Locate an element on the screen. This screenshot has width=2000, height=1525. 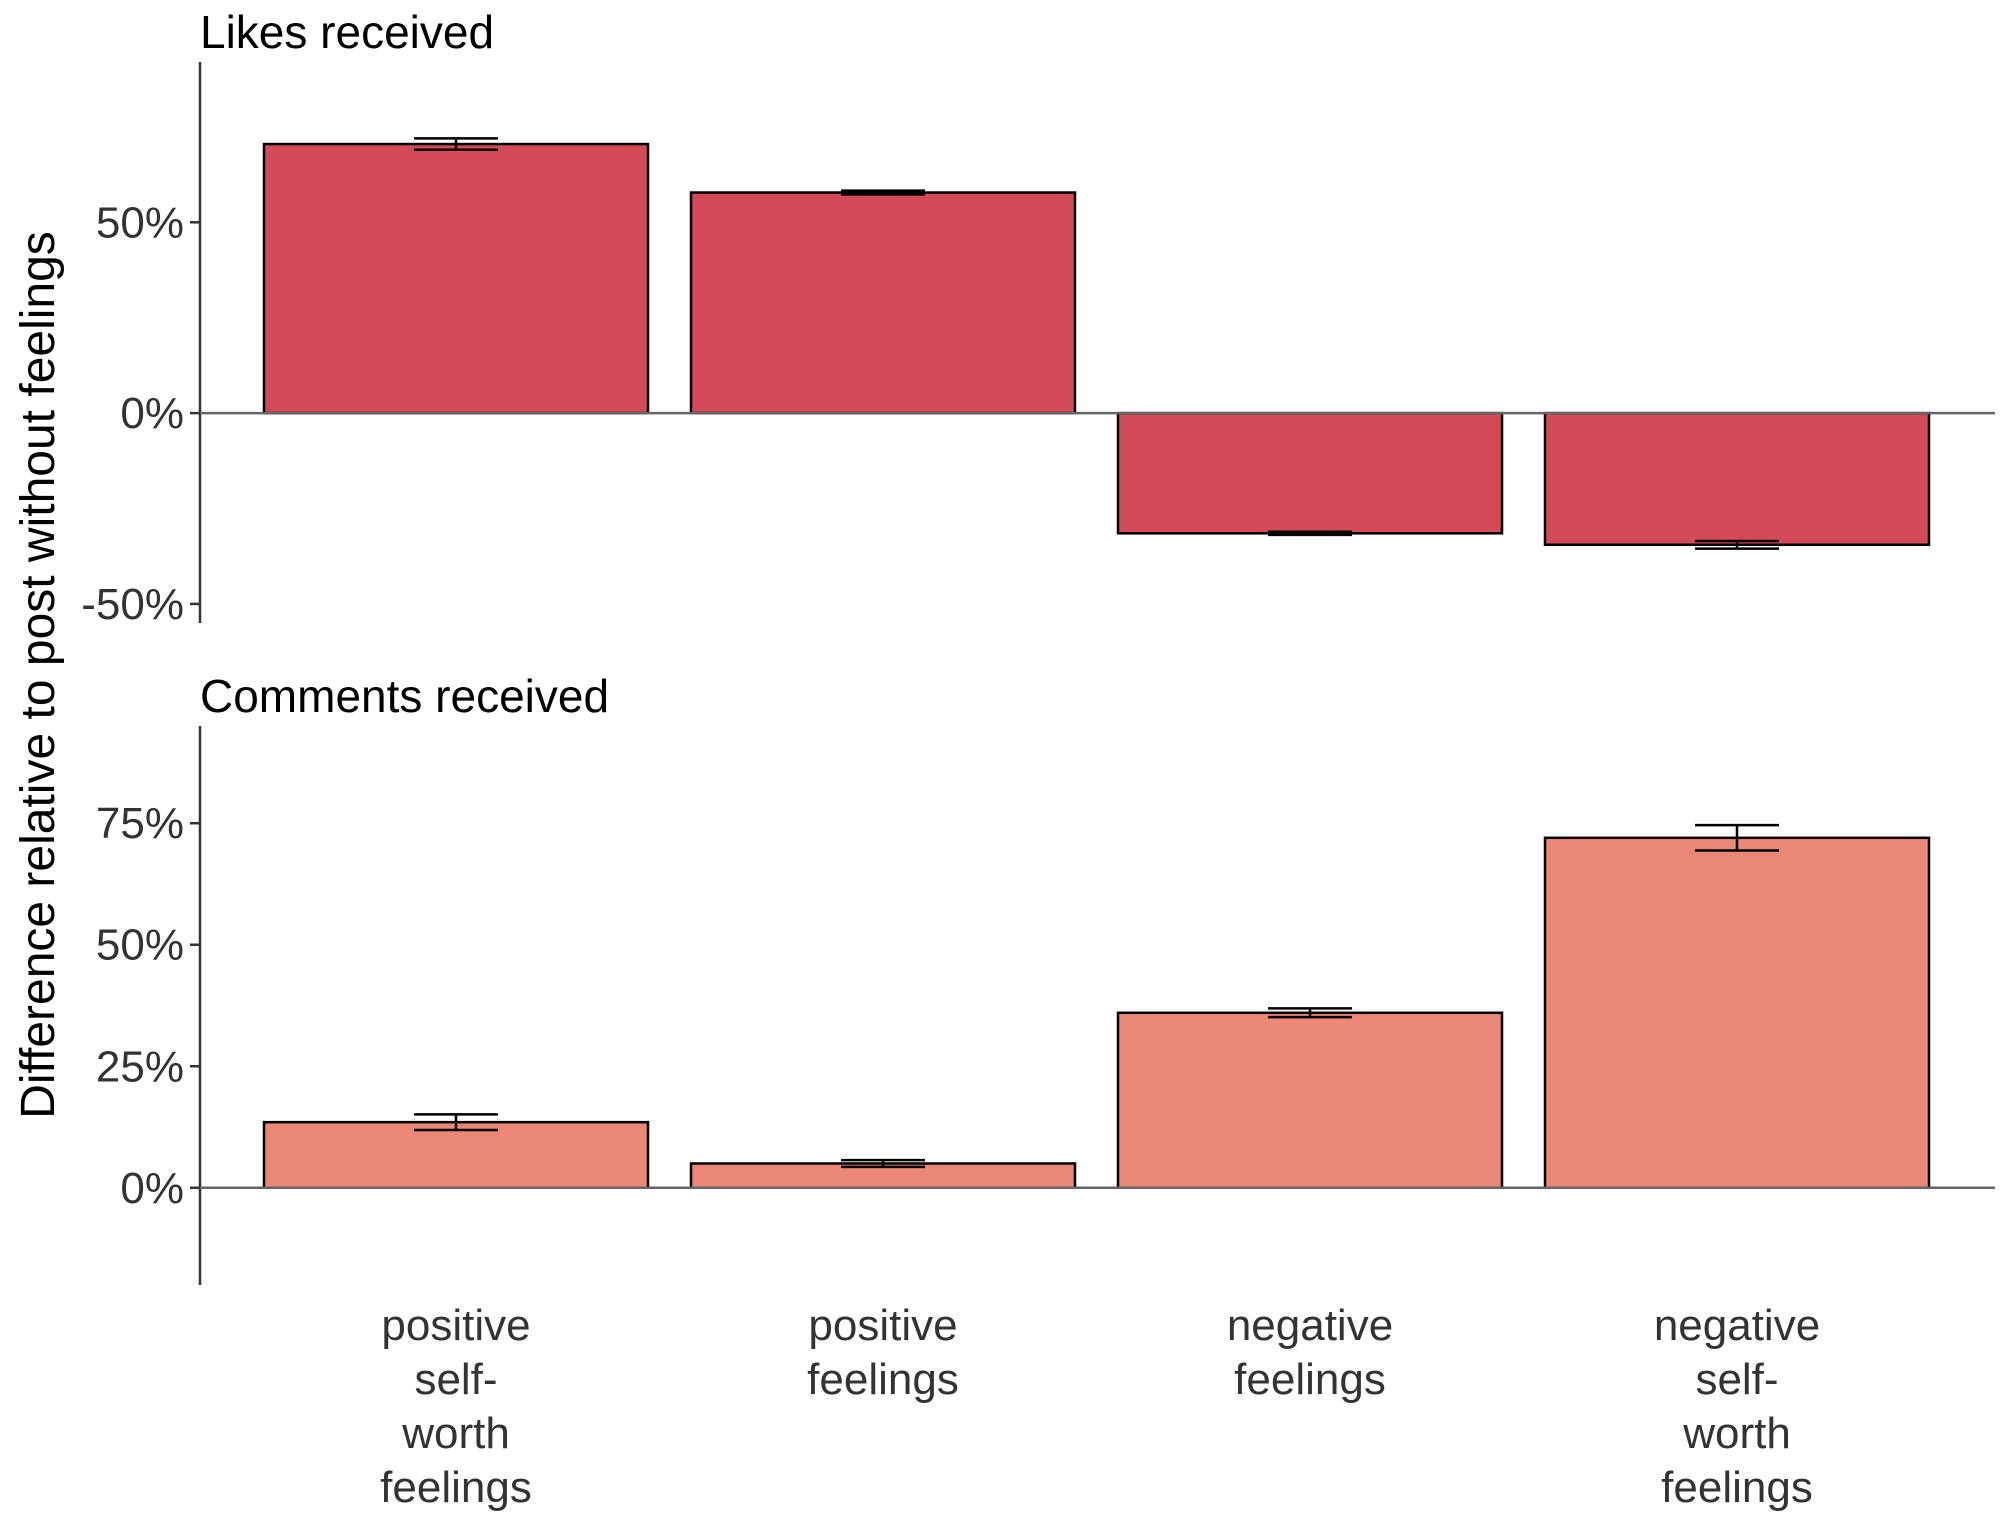
x-tick-label: negative self-worth feelings is located at coordinates (1737, 1406).